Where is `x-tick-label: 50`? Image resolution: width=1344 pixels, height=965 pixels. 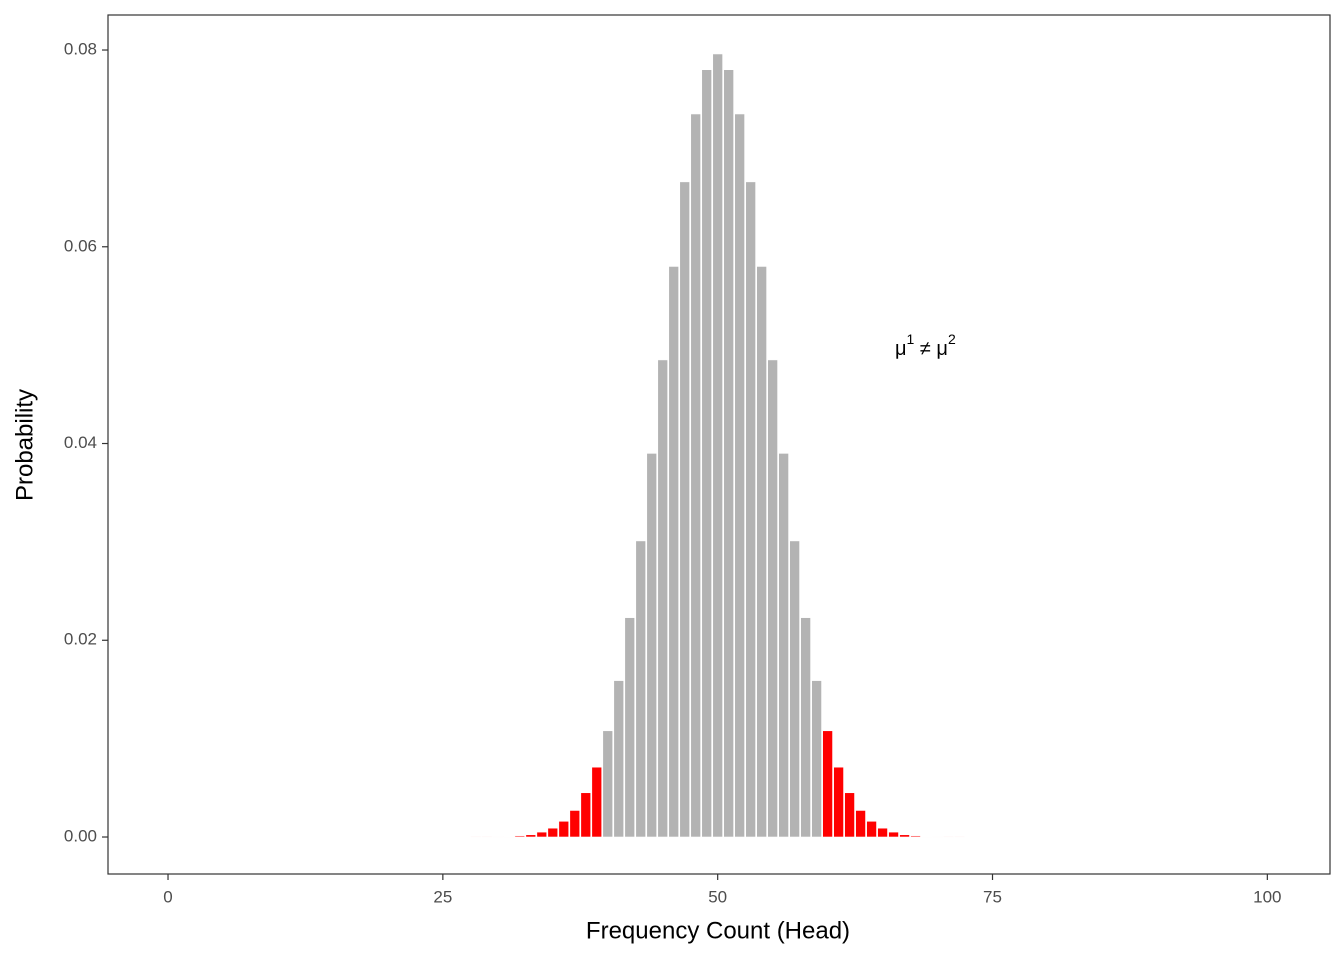 x-tick-label: 50 is located at coordinates (717, 896).